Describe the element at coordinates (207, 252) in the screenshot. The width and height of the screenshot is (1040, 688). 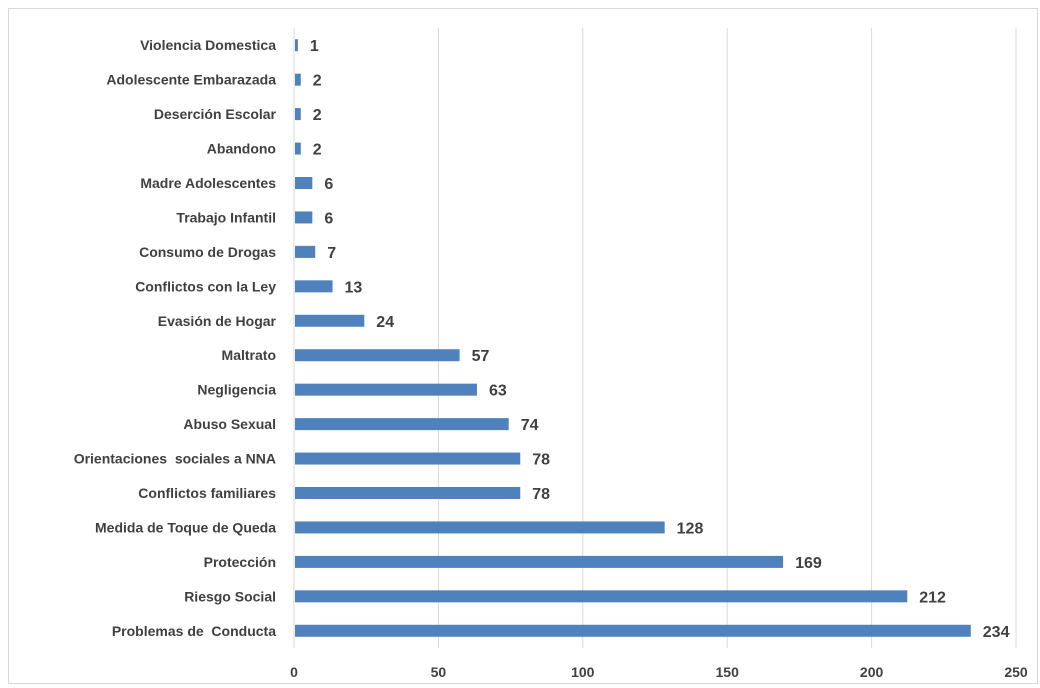
I see `category-label: Consumo de Drogas` at that location.